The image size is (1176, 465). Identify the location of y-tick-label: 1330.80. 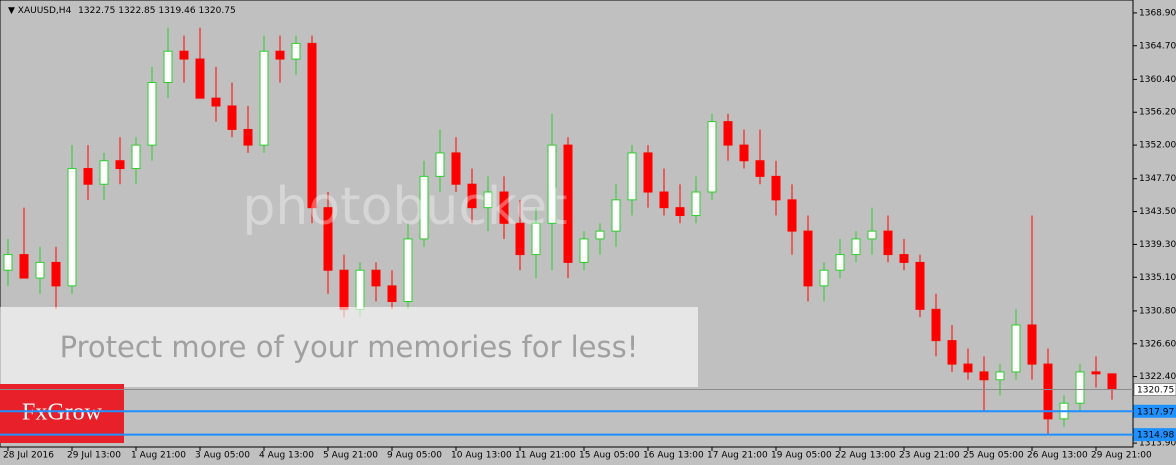
(1157, 311).